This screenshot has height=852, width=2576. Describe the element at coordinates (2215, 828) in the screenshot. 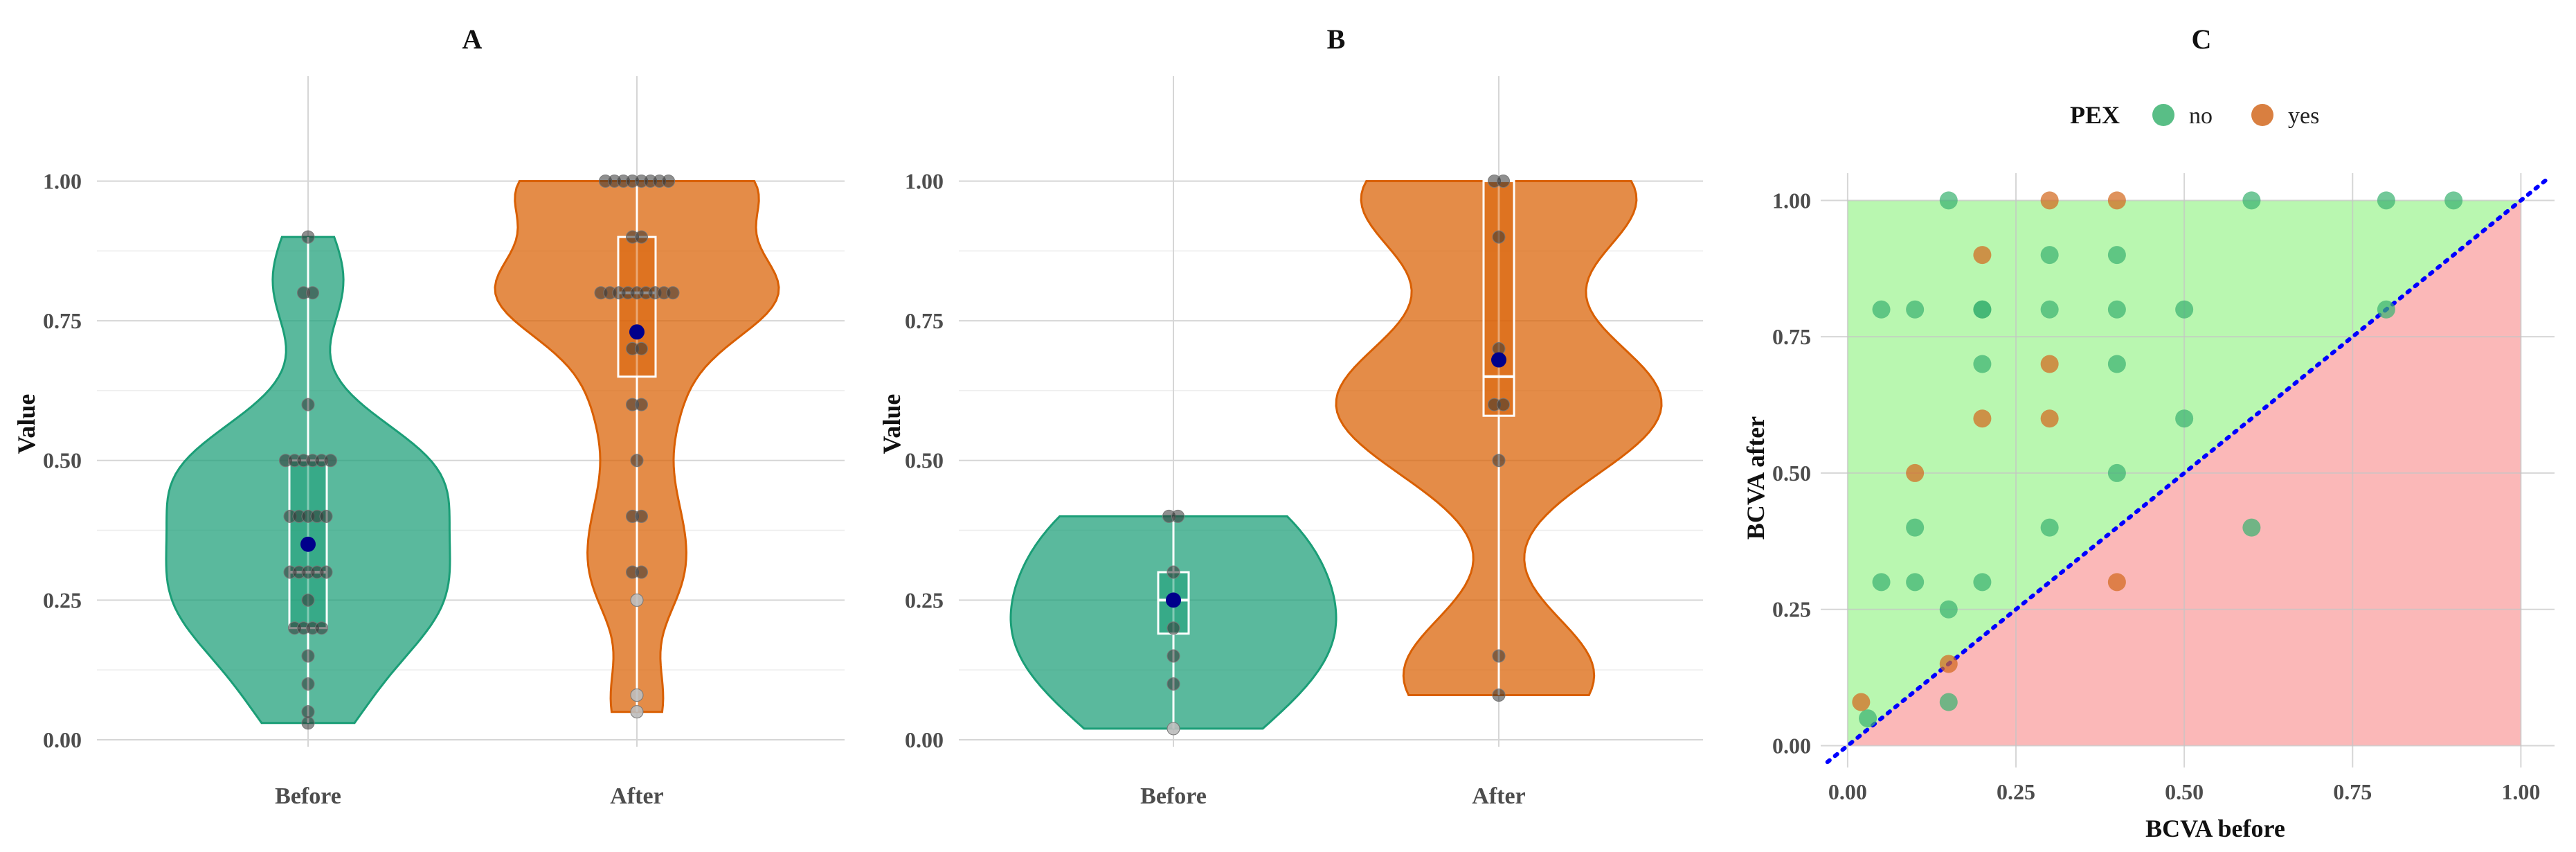

I see `panel-c-xlabel: BCVA before` at that location.